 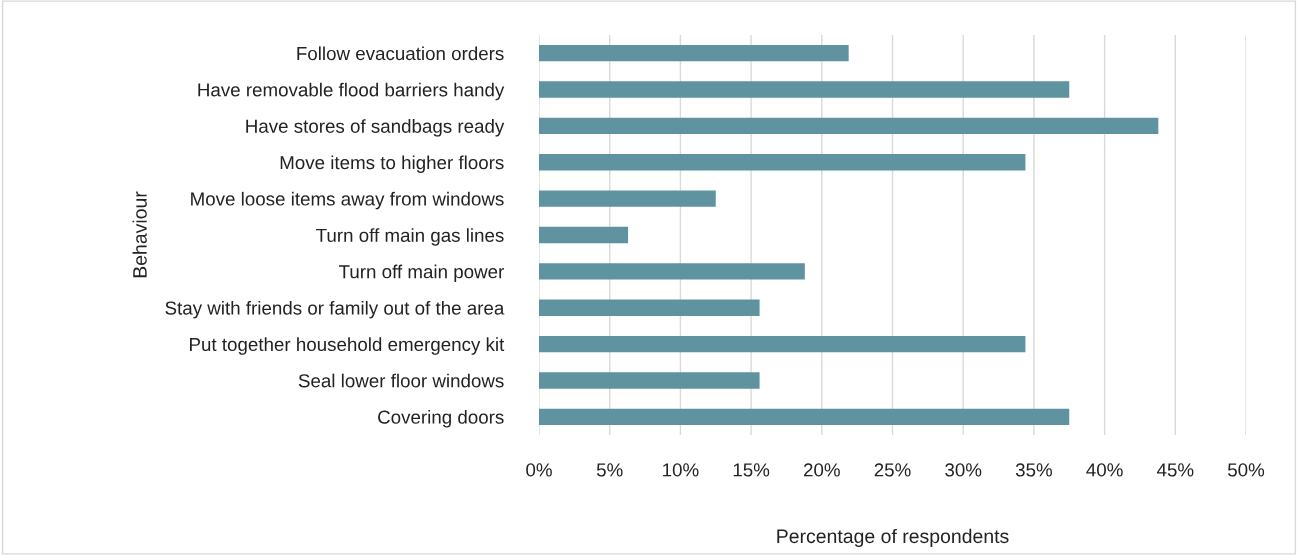 I want to click on x-tick-label: 35%, so click(x=1033, y=470).